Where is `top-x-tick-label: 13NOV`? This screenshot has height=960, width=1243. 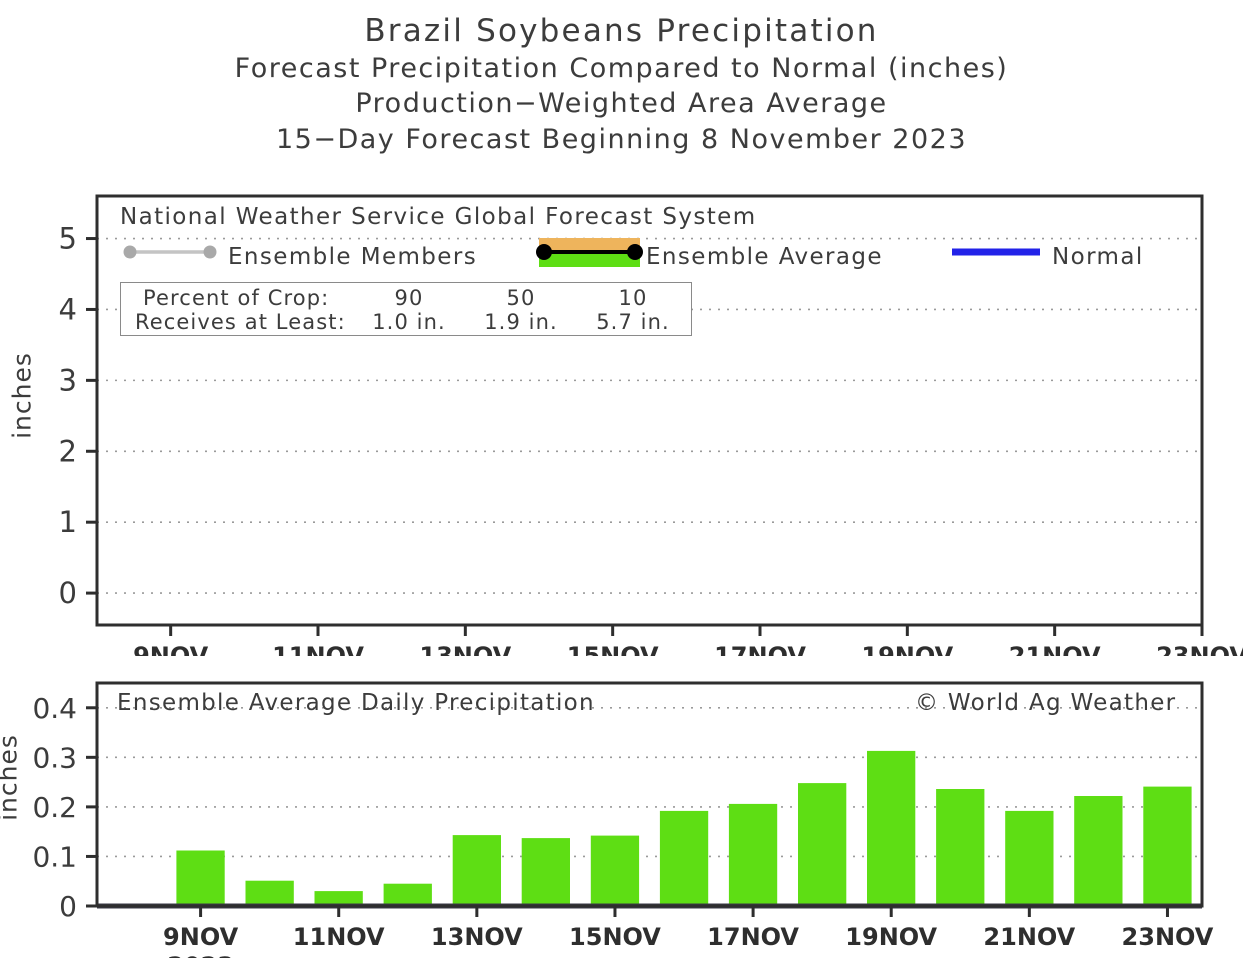
top-x-tick-label: 13NOV is located at coordinates (465, 649).